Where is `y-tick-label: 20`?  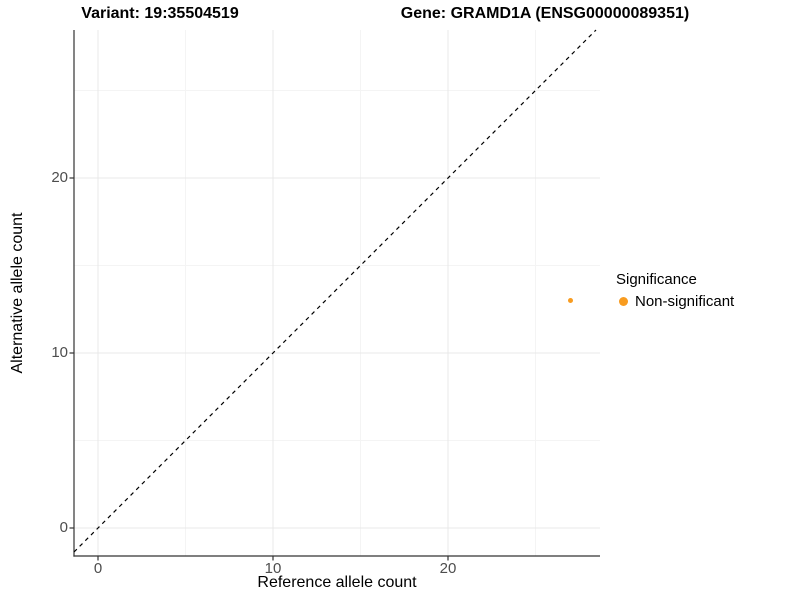 y-tick-label: 20 is located at coordinates (59, 177).